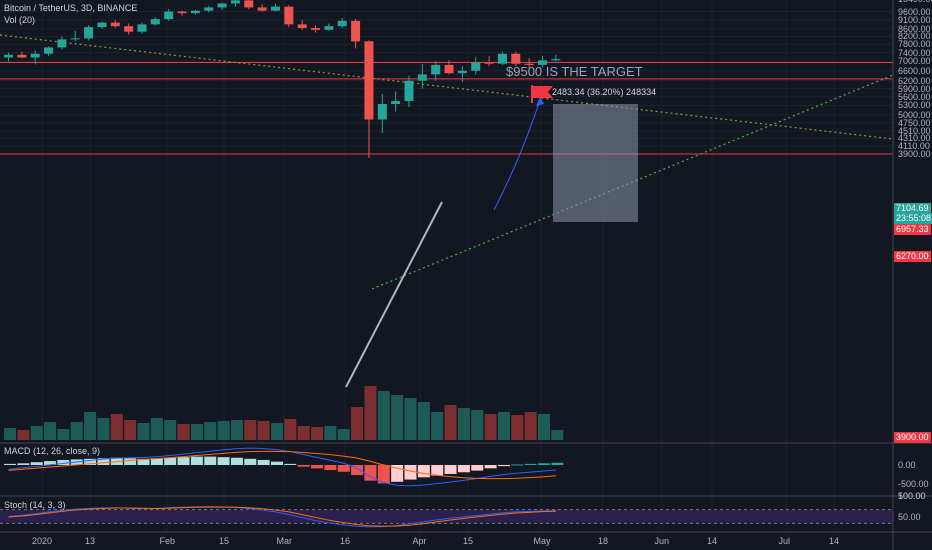 This screenshot has width=932, height=550. I want to click on time-tick-label: 16, so click(345, 541).